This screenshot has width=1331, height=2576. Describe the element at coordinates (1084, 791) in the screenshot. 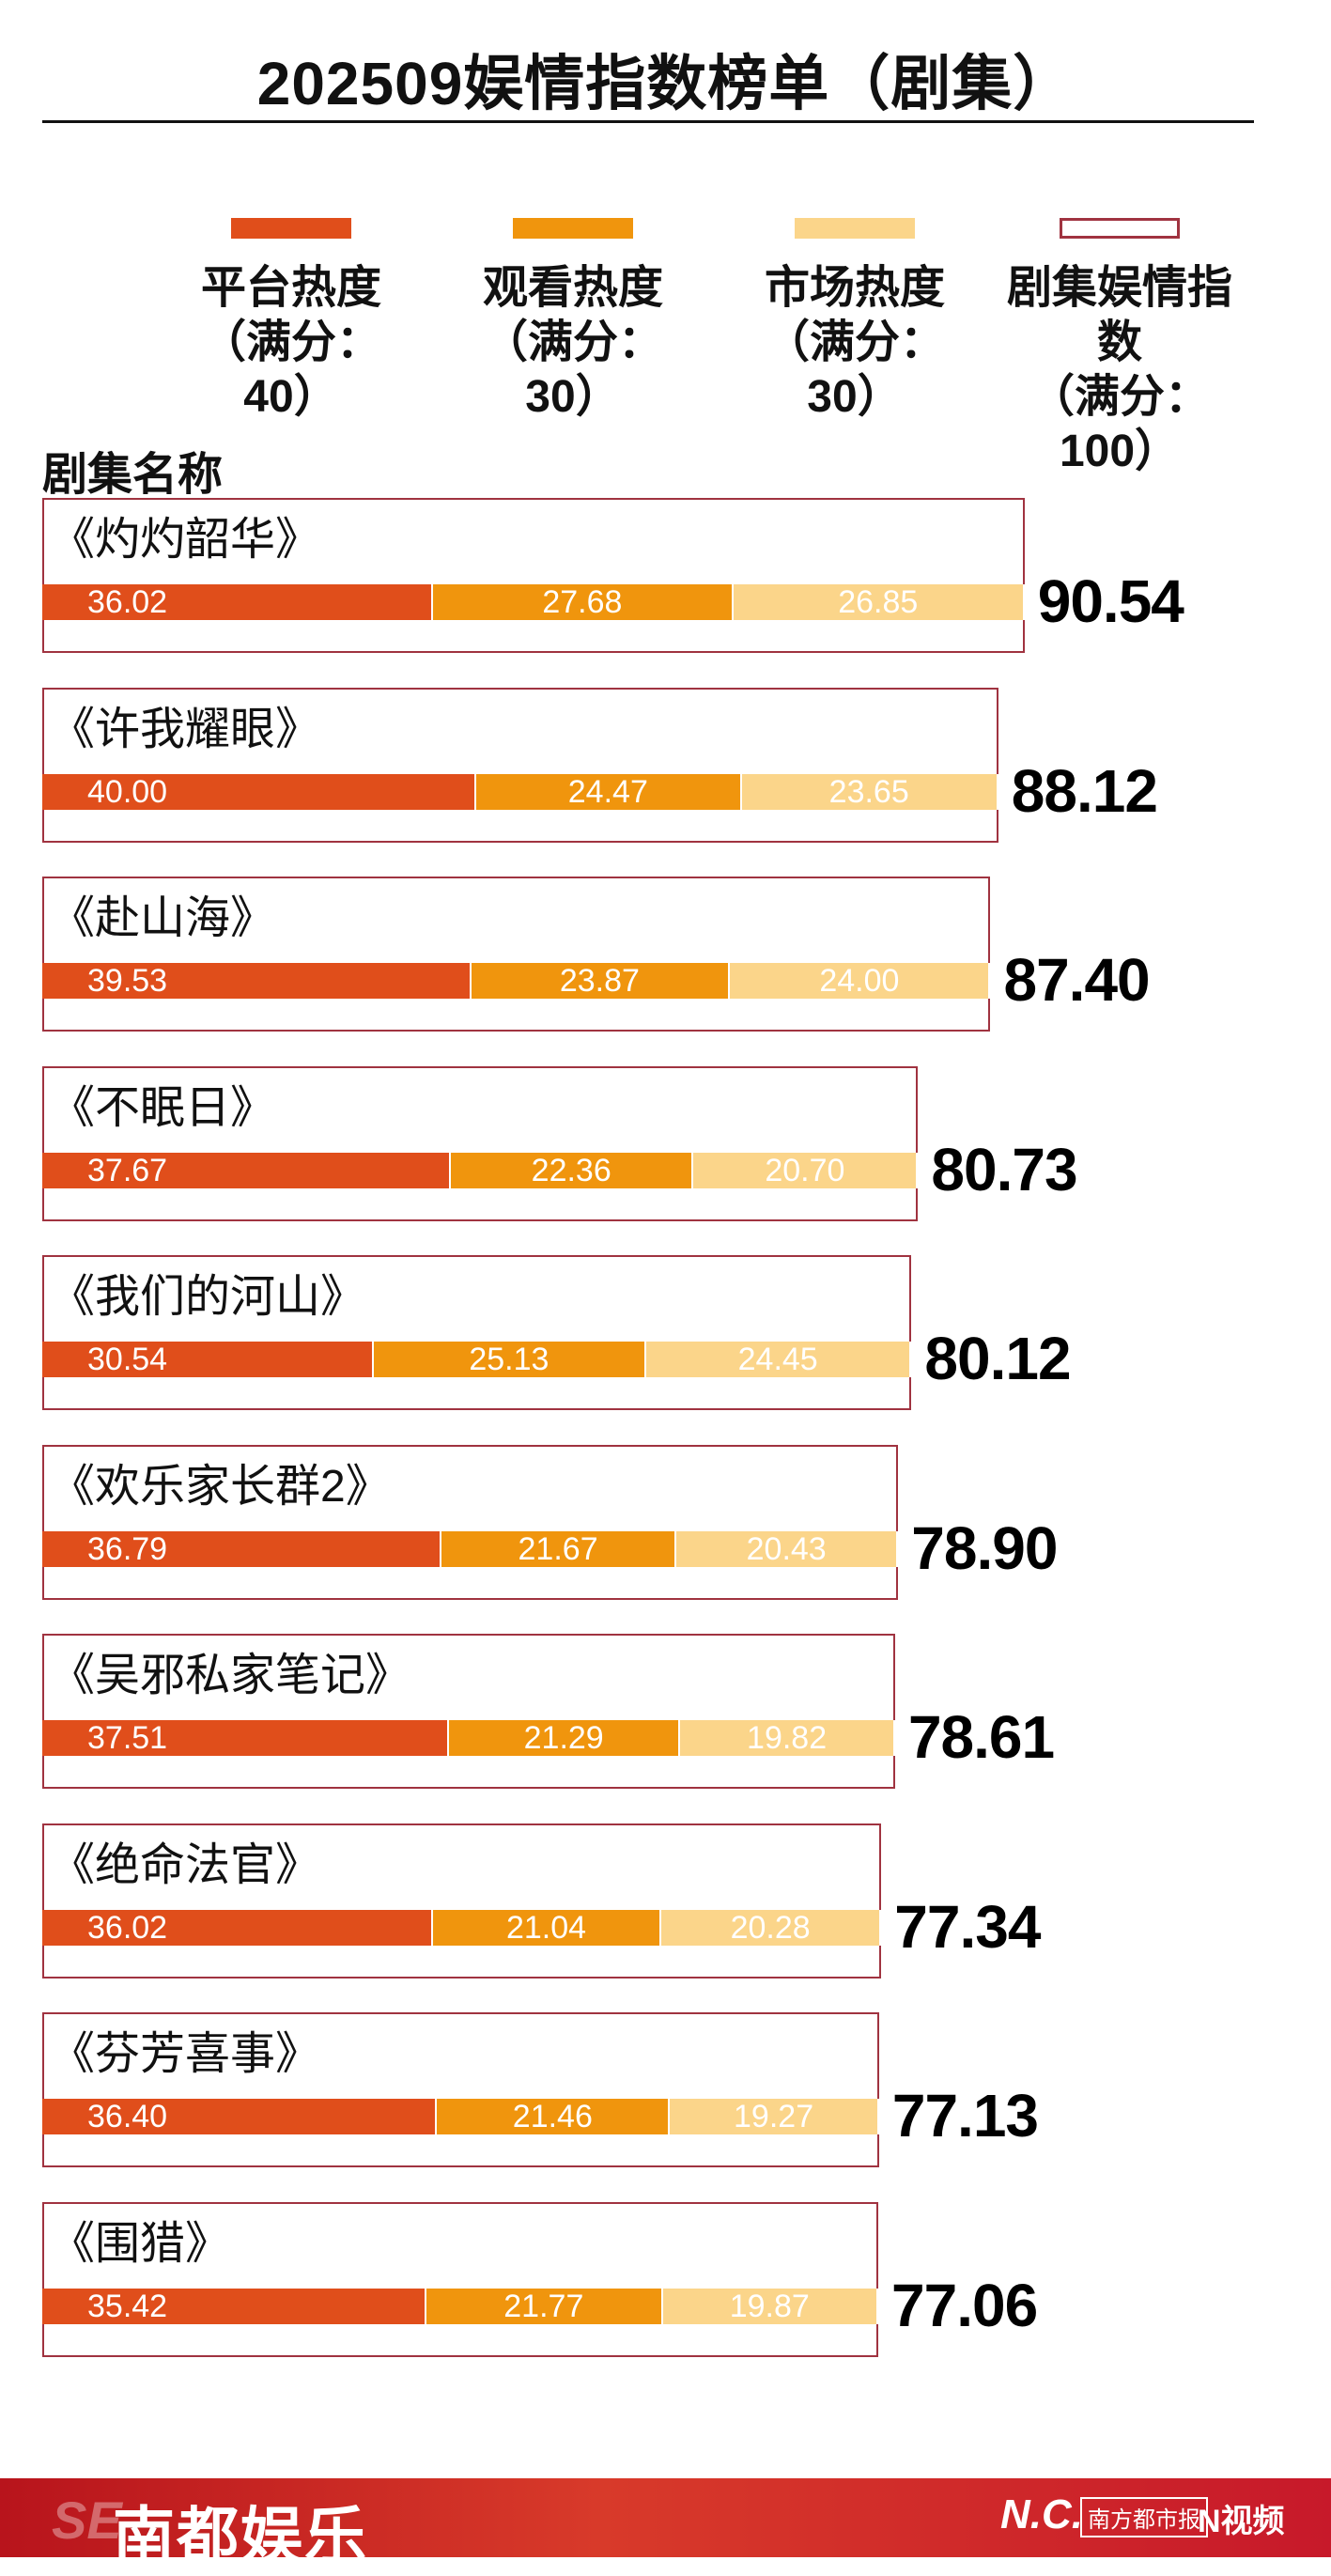

I see `index-total-label: 88.12` at that location.